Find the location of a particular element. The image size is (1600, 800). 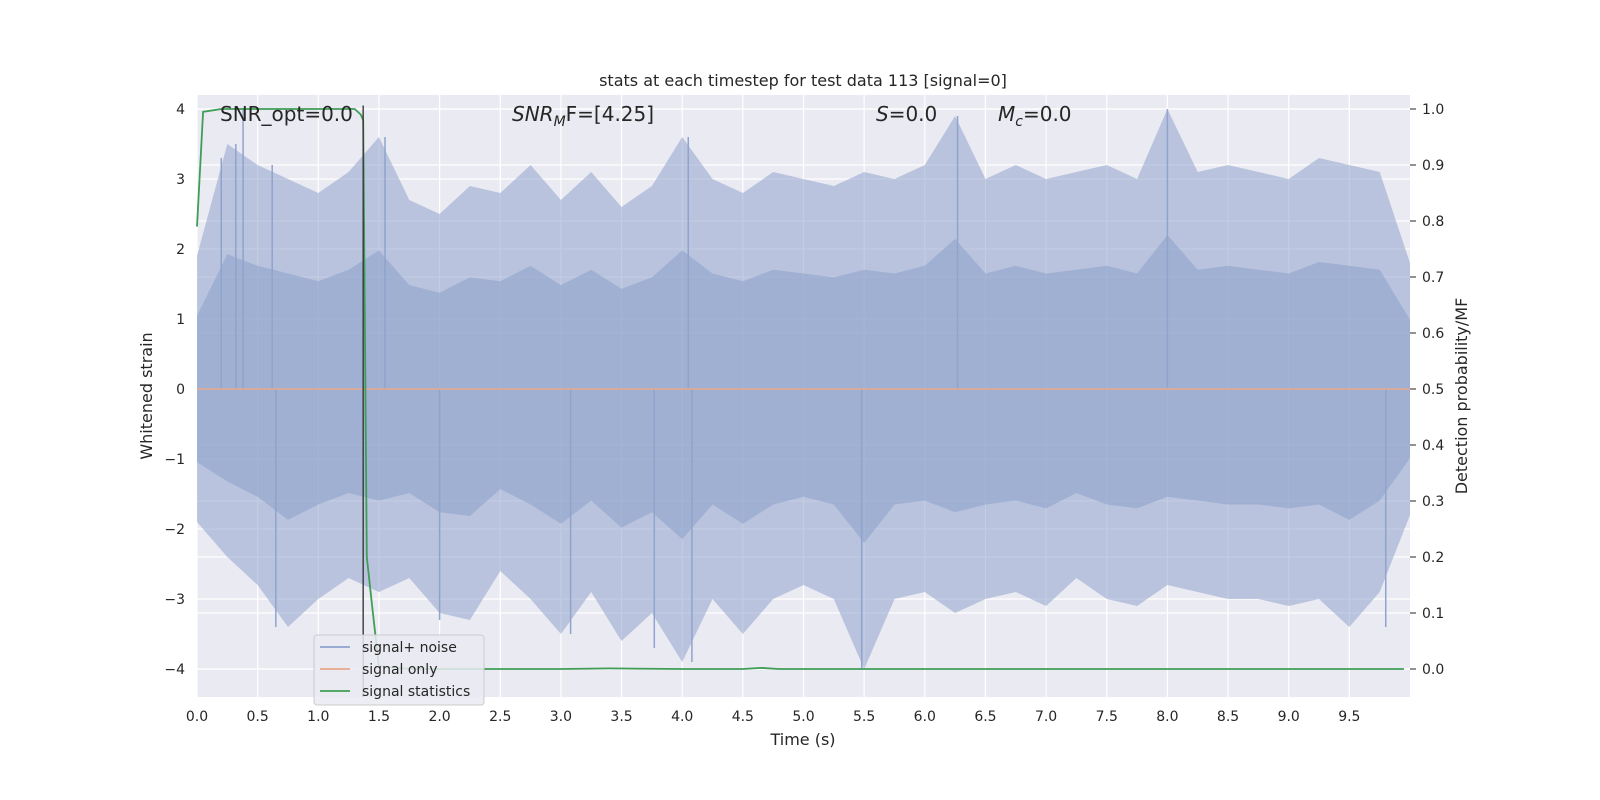

annotation-snr-mf-subscript: M is located at coordinates (560, 122).